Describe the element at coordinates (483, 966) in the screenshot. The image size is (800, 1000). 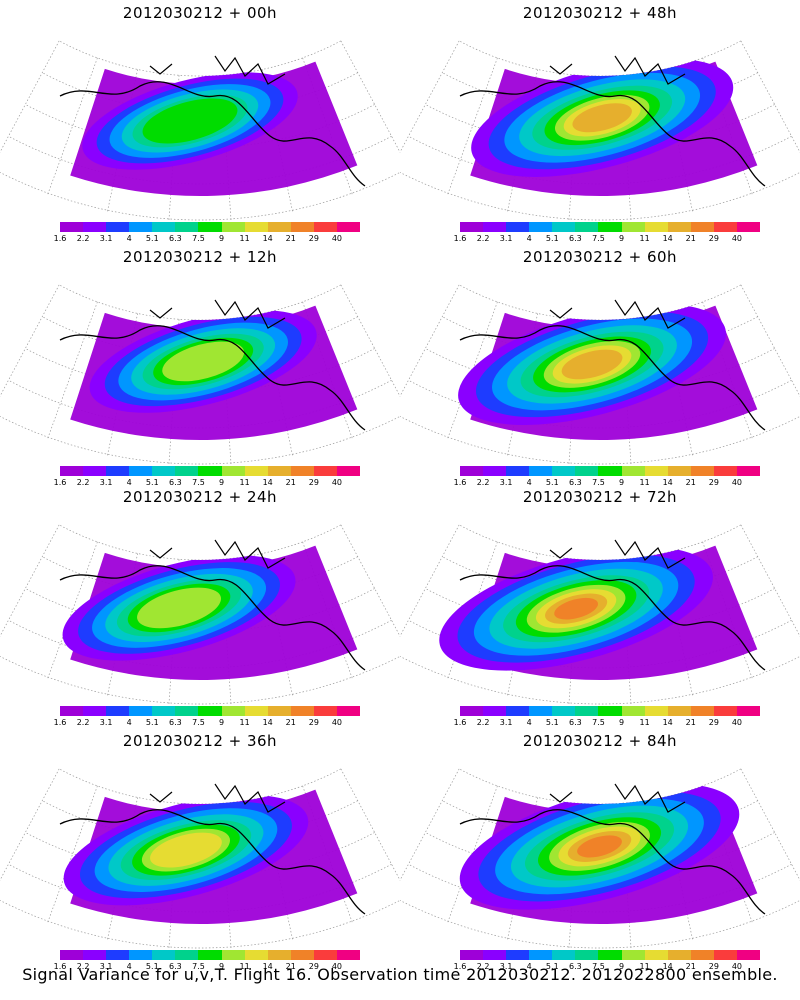
I see `colorbar-tick-label: 2.2` at that location.